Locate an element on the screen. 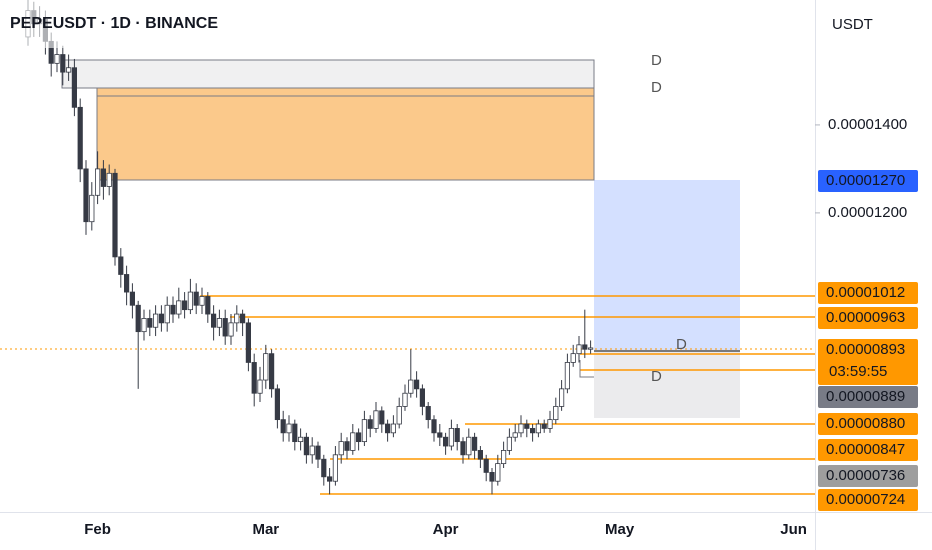  x-tick-label: Mar is located at coordinates (265, 529).